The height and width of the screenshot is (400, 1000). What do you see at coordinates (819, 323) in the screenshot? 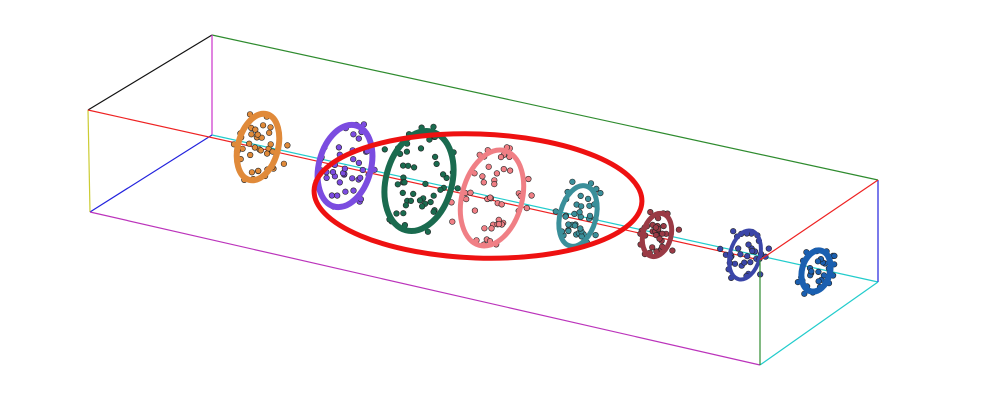
I see `box-edge-right-bottom` at bounding box center [819, 323].